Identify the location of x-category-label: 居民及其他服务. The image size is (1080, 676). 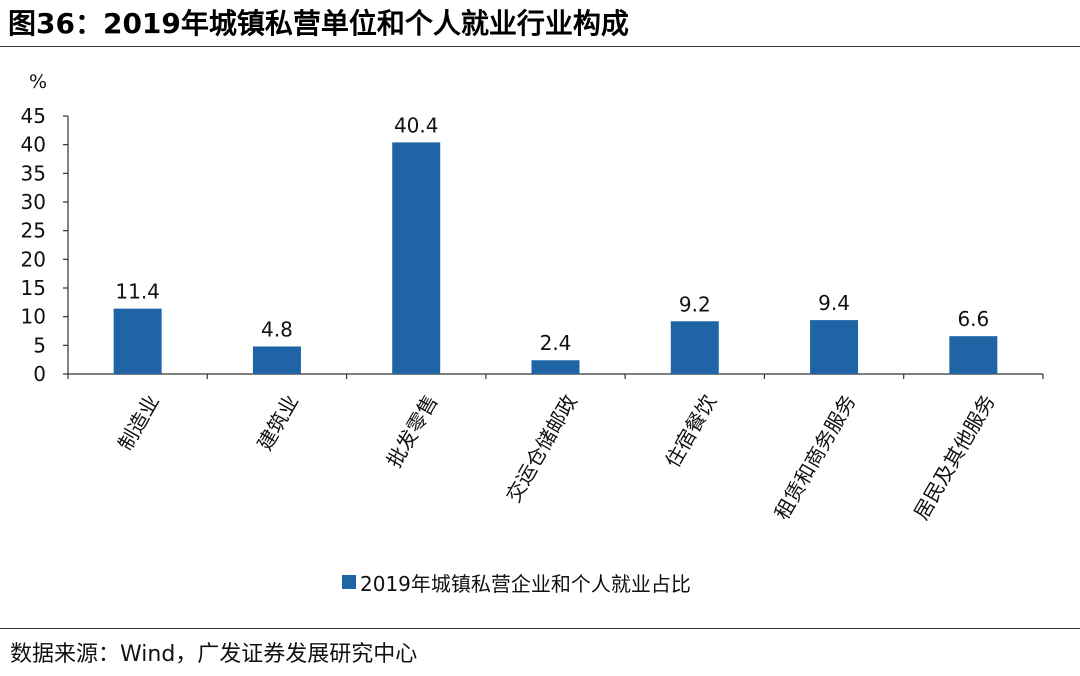
(954, 457).